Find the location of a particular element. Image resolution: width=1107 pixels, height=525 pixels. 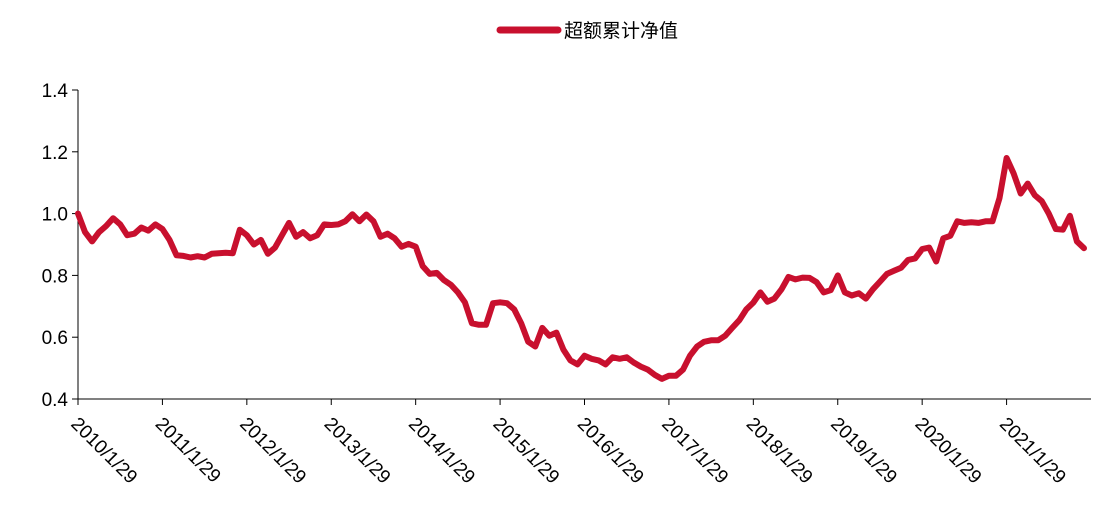

x-tick-label: 2014/1/29 is located at coordinates (441, 451).